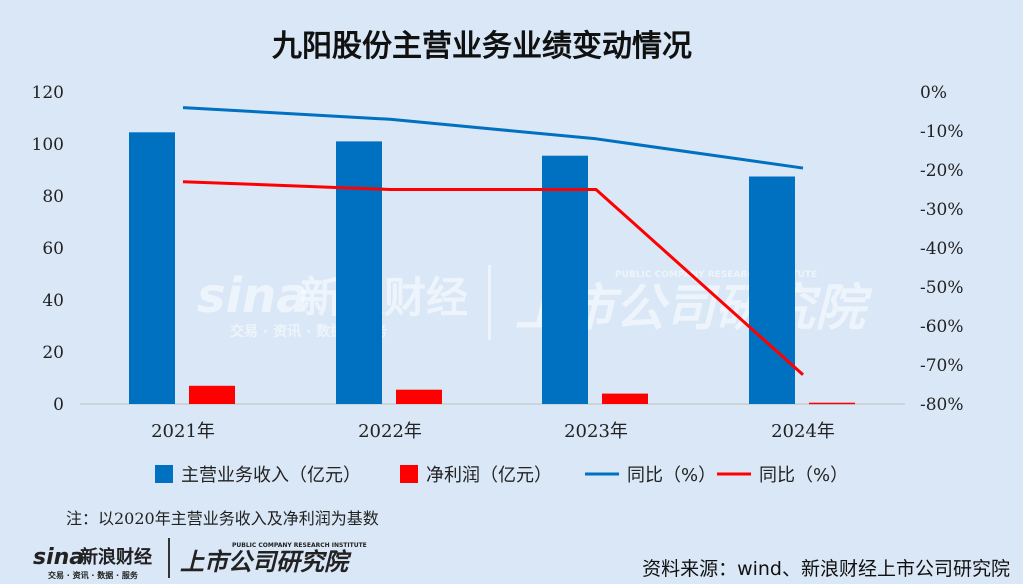 The image size is (1023, 584). What do you see at coordinates (942, 366) in the screenshot?
I see `right-tick-label: -70%` at bounding box center [942, 366].